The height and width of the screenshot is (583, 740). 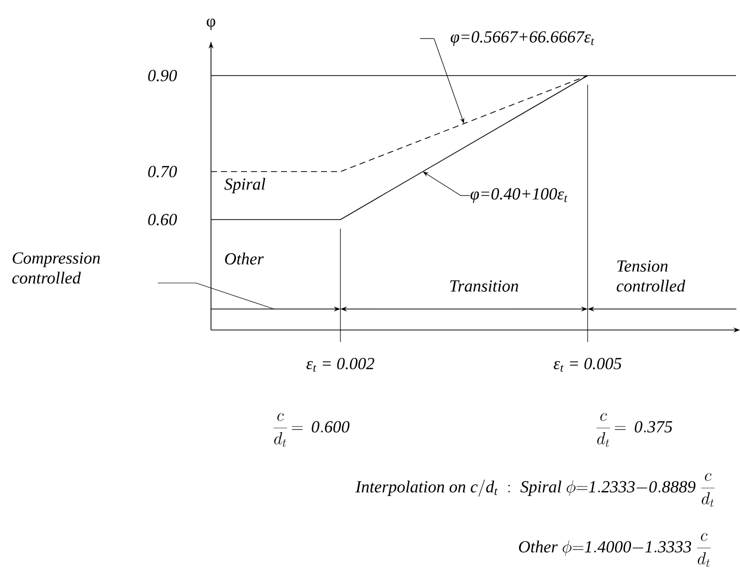 What do you see at coordinates (245, 186) in the screenshot?
I see `series-label: Spiral` at bounding box center [245, 186].